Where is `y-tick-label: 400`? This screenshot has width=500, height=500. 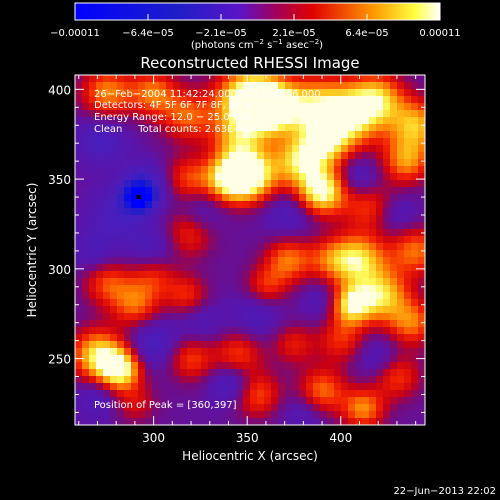
y-tick-label: 400 is located at coordinates (59, 90).